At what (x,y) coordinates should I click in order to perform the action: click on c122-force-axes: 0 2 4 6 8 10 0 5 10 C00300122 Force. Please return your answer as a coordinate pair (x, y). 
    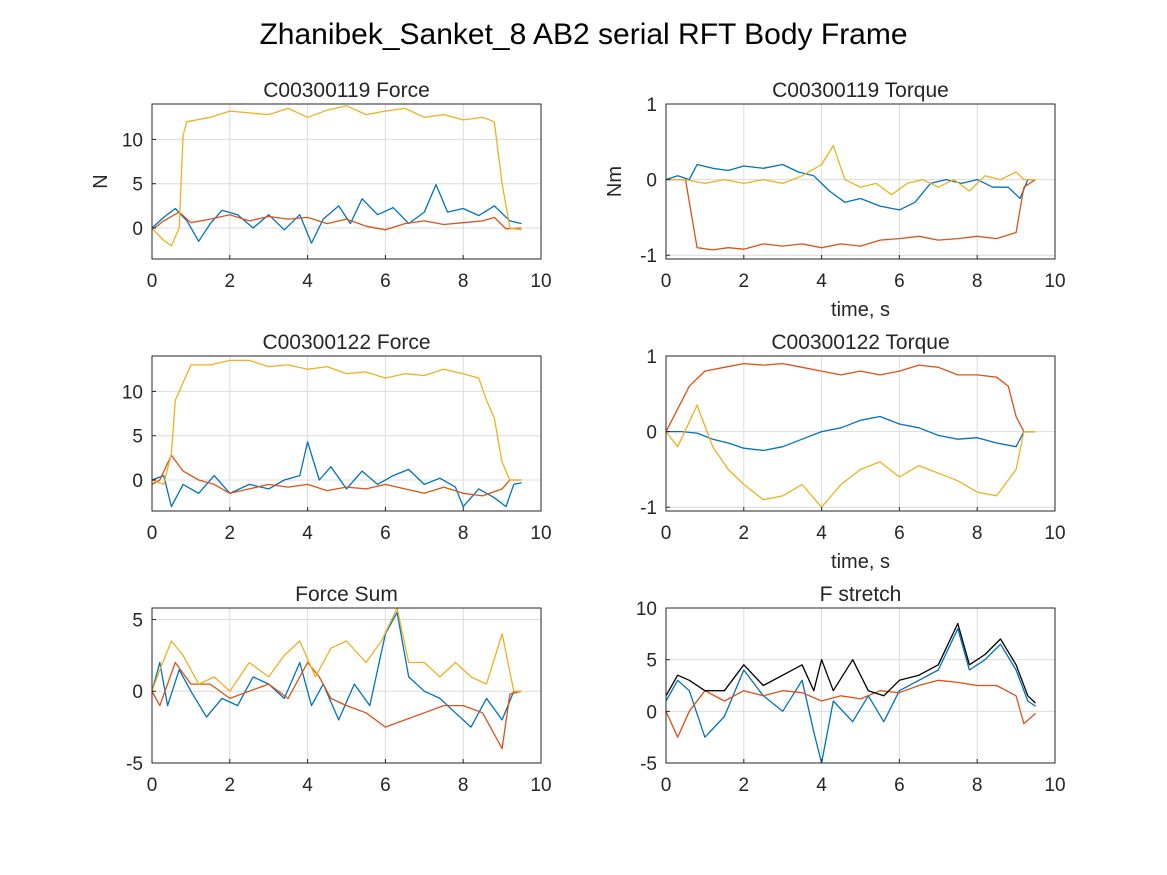
    Looking at the image, I should click on (337, 437).